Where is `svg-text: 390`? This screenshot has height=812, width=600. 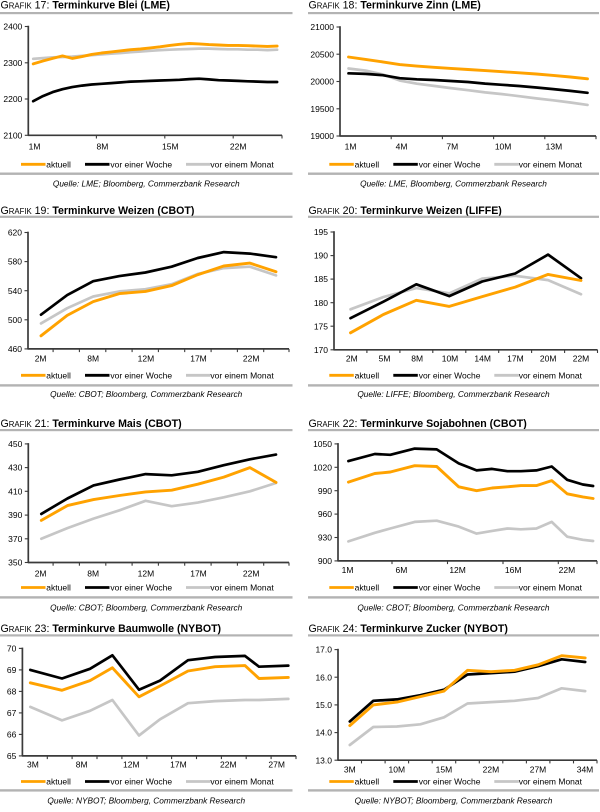 svg-text: 390 is located at coordinates (15, 515).